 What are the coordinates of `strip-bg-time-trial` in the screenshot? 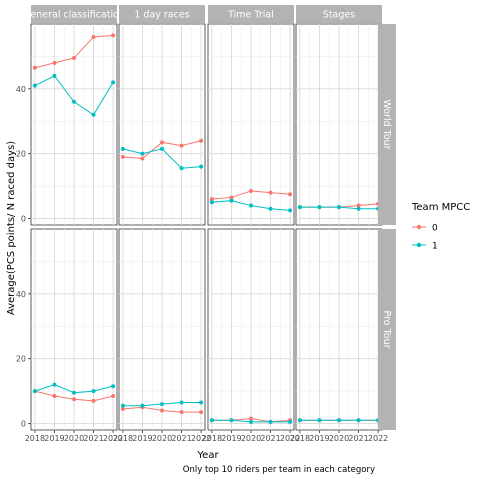 It's located at (251, 14).